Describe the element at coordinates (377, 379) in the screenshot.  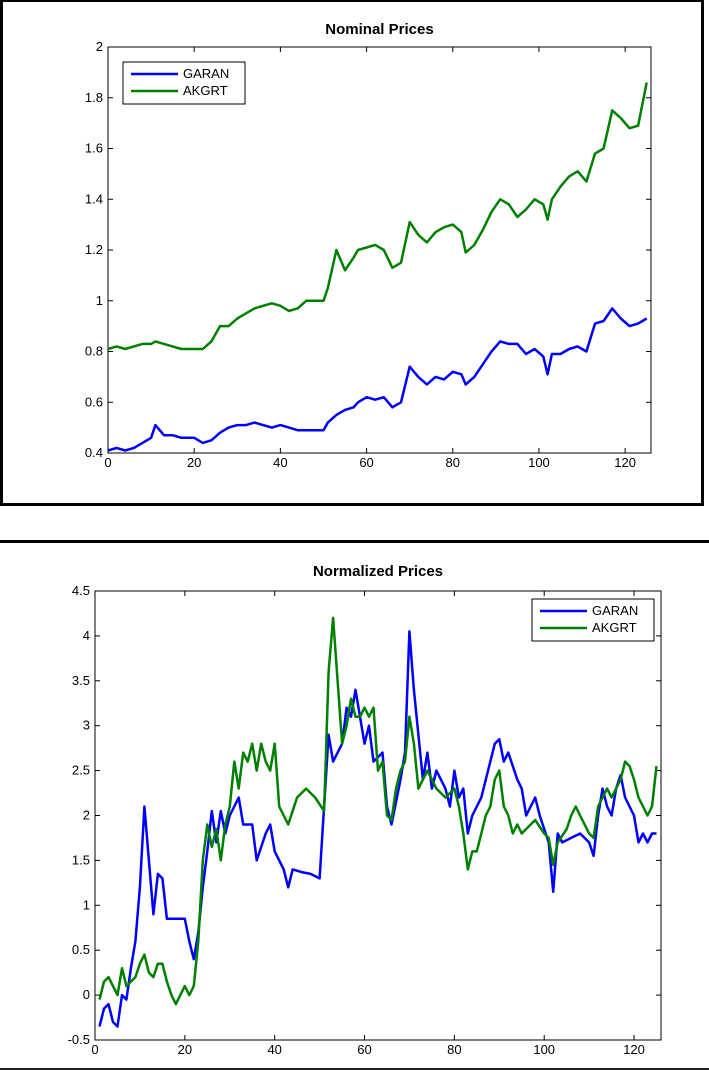
I see `series-line-garan` at that location.